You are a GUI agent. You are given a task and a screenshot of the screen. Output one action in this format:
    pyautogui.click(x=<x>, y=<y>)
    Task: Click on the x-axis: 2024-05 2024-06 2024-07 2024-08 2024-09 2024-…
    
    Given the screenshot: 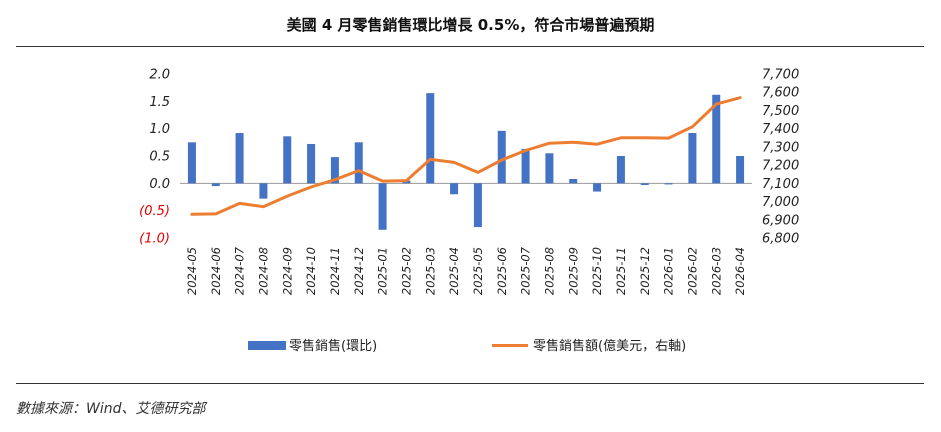 What is the action you would take?
    pyautogui.click(x=466, y=270)
    